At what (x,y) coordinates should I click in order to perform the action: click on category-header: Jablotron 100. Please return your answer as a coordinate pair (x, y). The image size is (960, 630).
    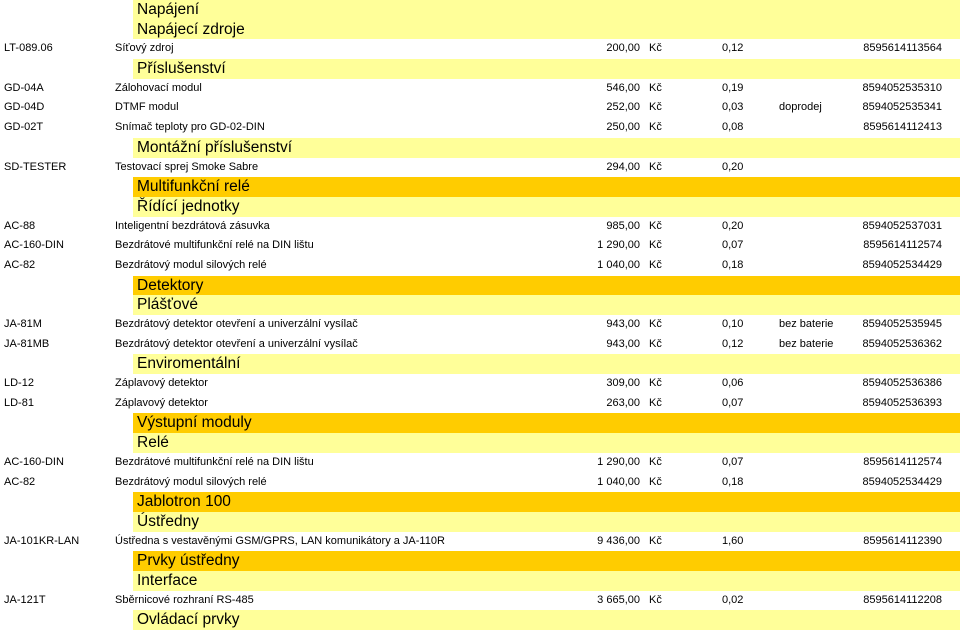
    Looking at the image, I should click on (480, 502).